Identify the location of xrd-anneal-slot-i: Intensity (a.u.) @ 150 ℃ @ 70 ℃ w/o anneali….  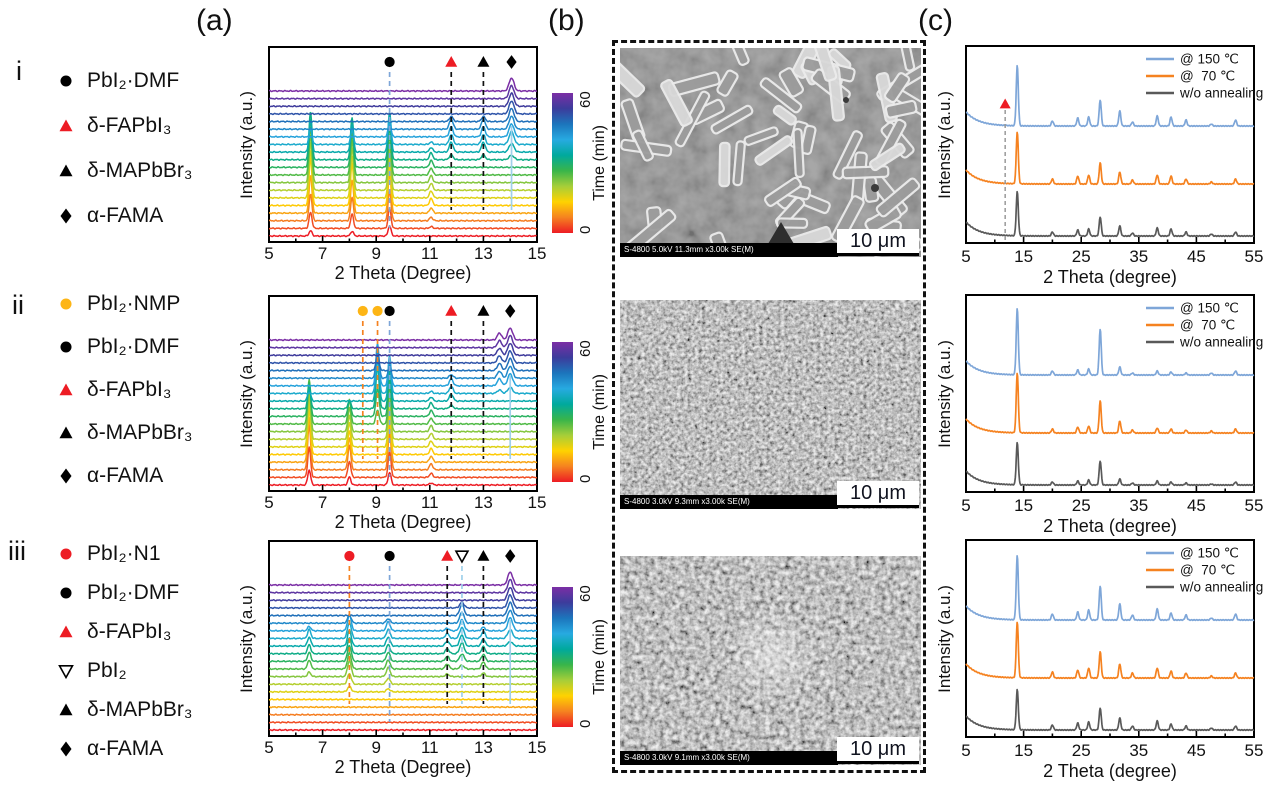
(1102, 165).